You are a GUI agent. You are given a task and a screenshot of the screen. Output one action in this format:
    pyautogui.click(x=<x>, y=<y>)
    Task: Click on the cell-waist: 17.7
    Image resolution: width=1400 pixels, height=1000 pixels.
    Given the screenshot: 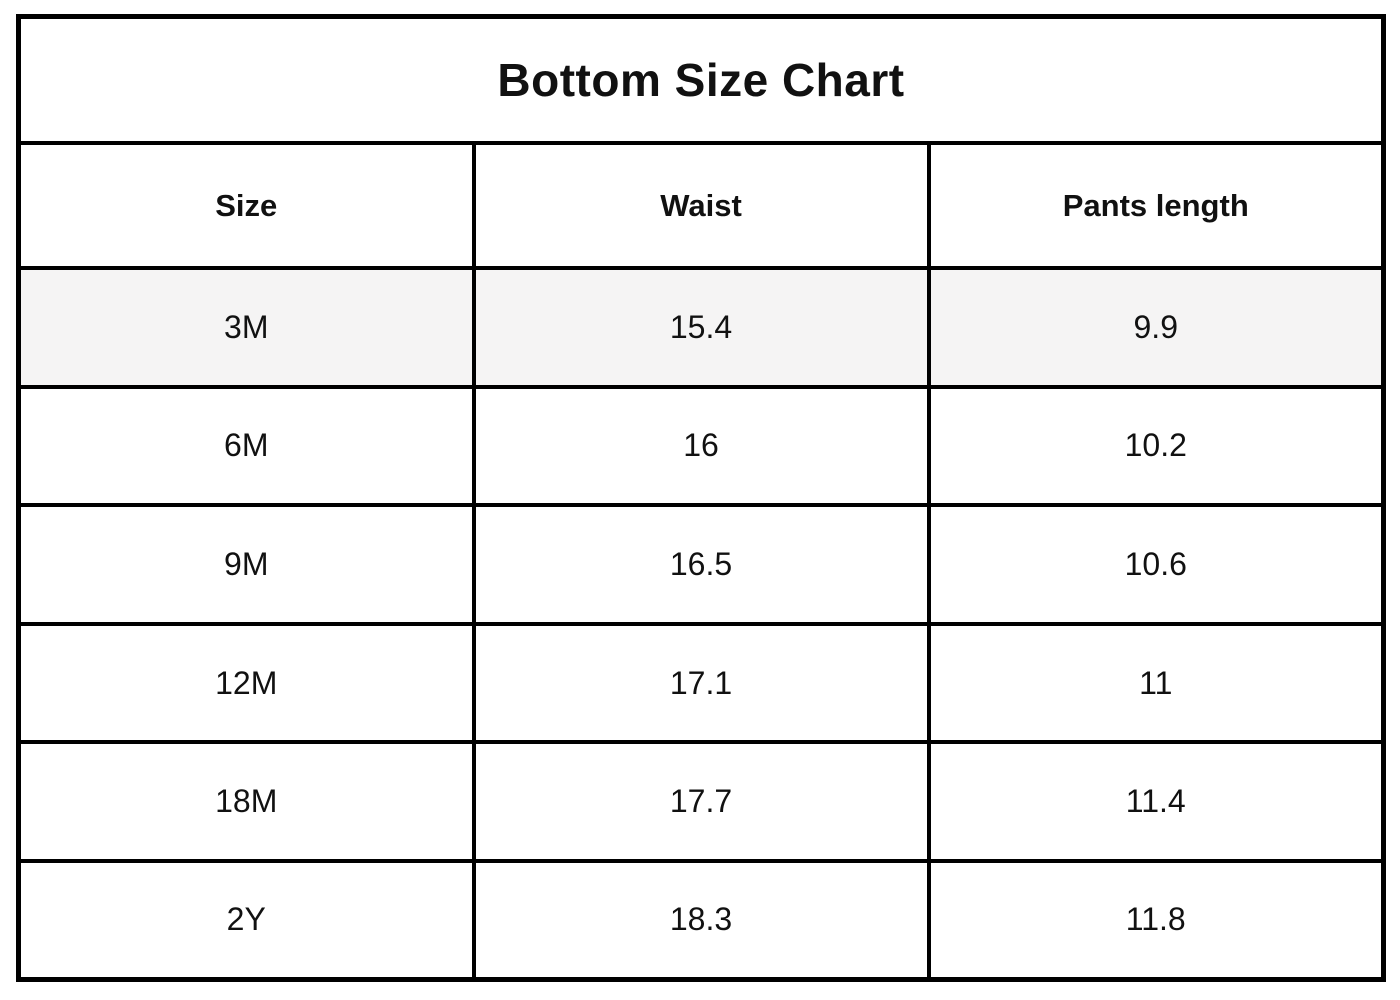 What is the action you would take?
    pyautogui.click(x=701, y=801)
    